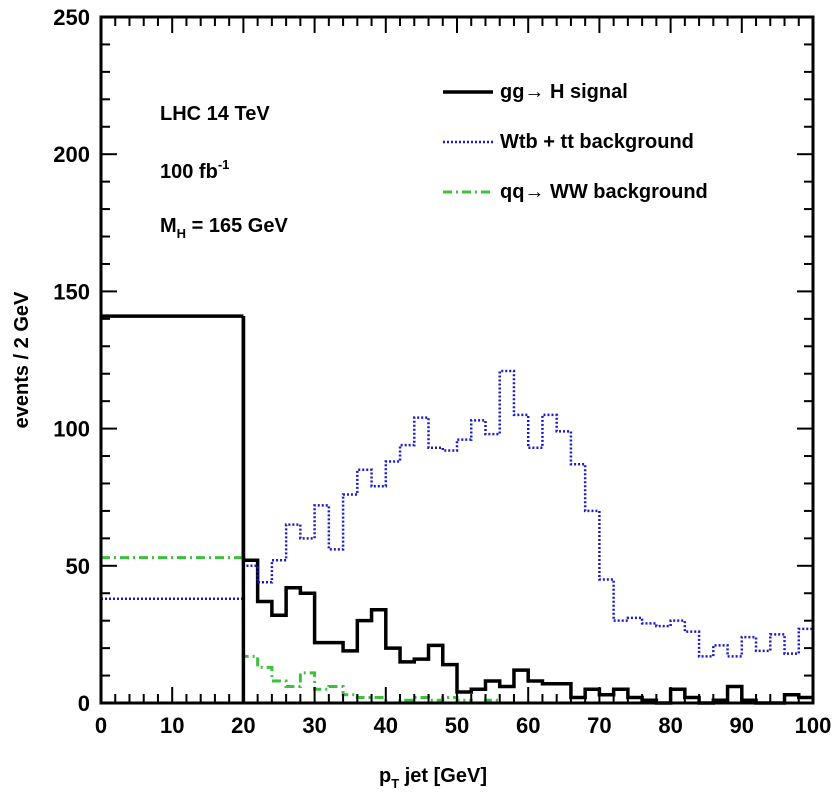 The image size is (836, 797). What do you see at coordinates (172, 725) in the screenshot?
I see `x-tick-label: 10` at bounding box center [172, 725].